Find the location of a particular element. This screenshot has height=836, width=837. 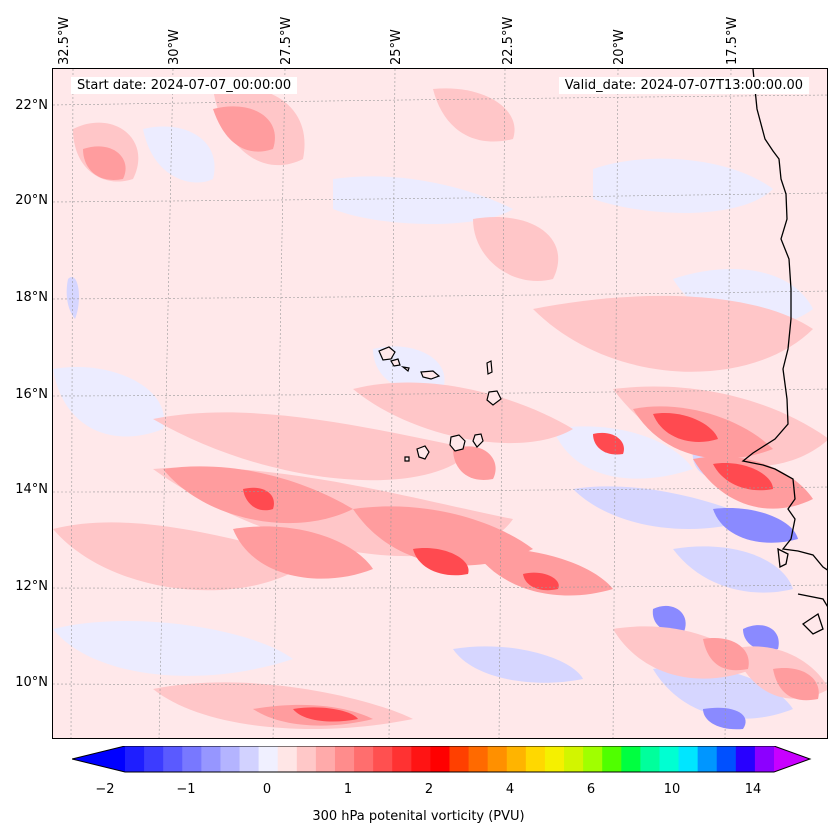

lat-label: 16°N is located at coordinates (31, 394).